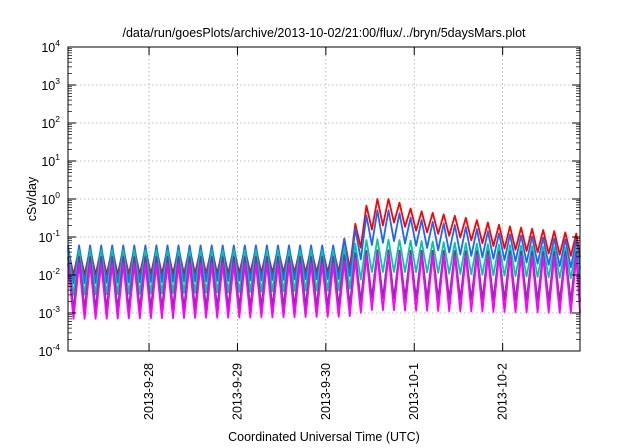  Describe the element at coordinates (50, 122) in the screenshot. I see `y-tick-label: 10²` at that location.